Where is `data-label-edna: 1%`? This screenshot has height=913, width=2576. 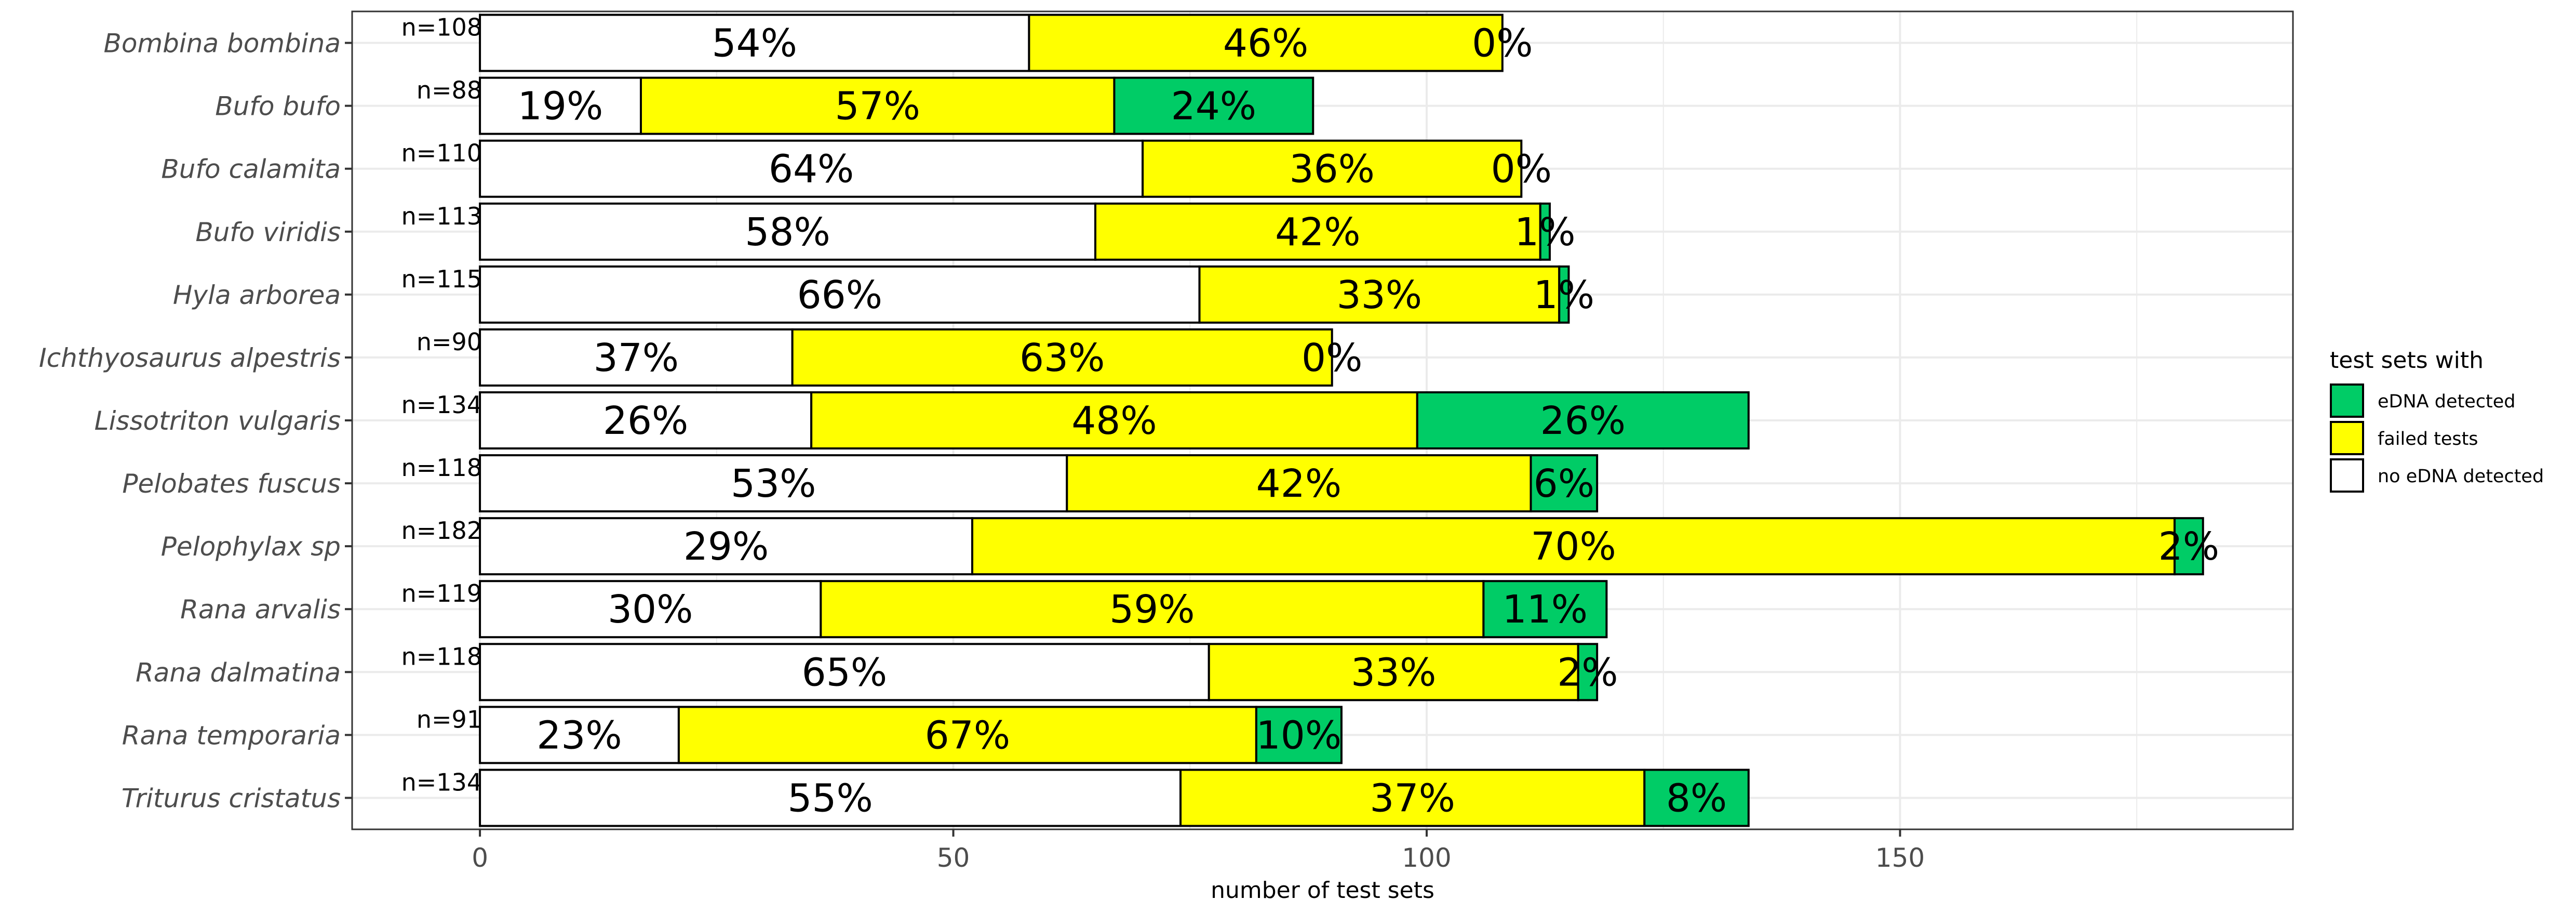 data-label-edna: 1% is located at coordinates (1545, 232).